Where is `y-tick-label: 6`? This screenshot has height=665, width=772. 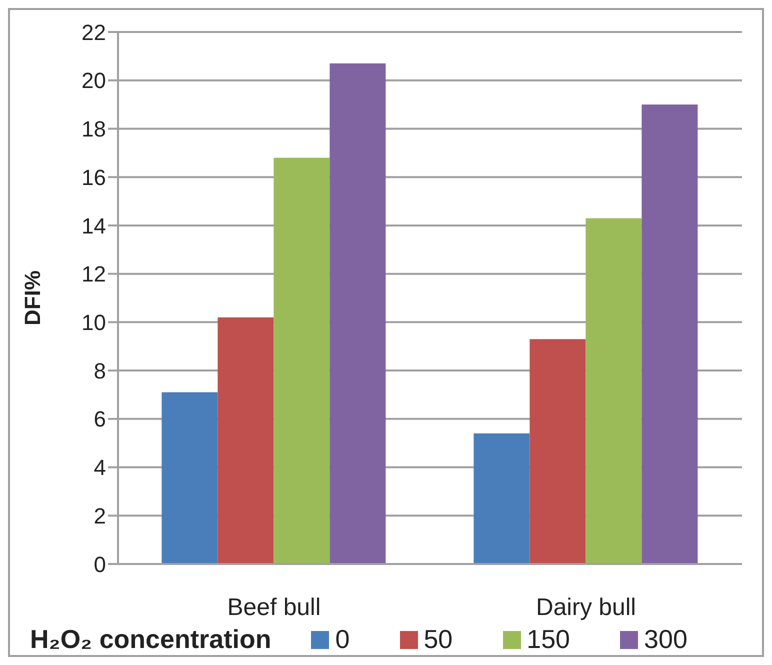
y-tick-label: 6 is located at coordinates (100, 419).